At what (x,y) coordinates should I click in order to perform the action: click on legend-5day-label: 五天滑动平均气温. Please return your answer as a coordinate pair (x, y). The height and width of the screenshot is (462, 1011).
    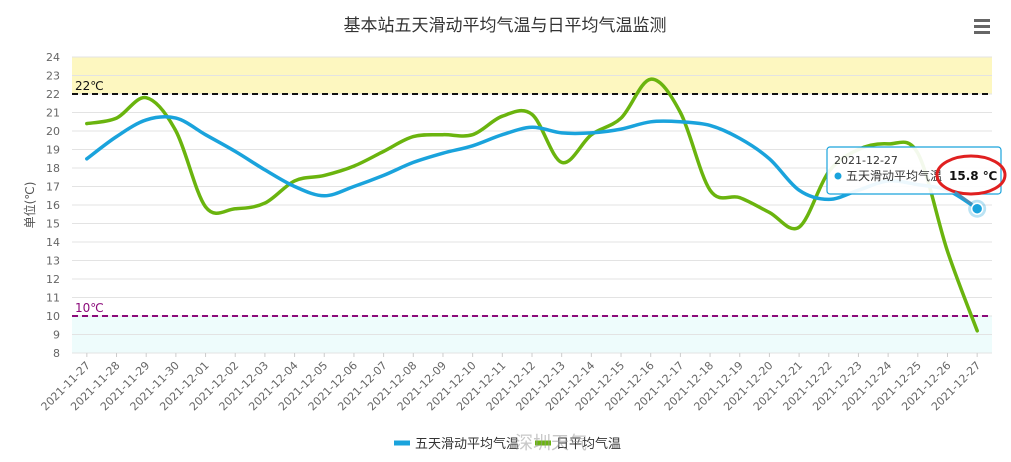
    Looking at the image, I should click on (467, 444).